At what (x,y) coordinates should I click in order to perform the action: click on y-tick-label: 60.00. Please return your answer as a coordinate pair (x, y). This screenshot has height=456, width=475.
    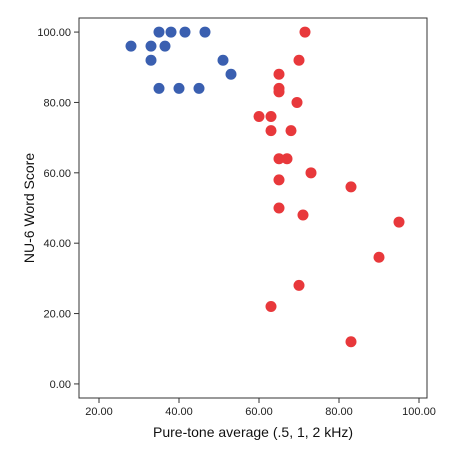
    Looking at the image, I should click on (57, 174).